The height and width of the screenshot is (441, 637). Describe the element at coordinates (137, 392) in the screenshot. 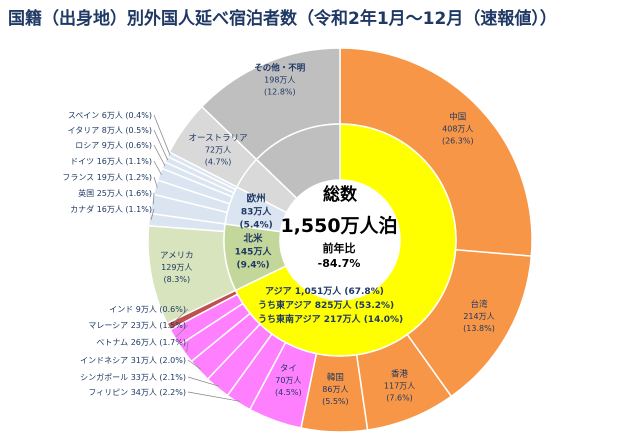

I see `outer-label-5: フィリピン 34万人 (2.2%)` at that location.